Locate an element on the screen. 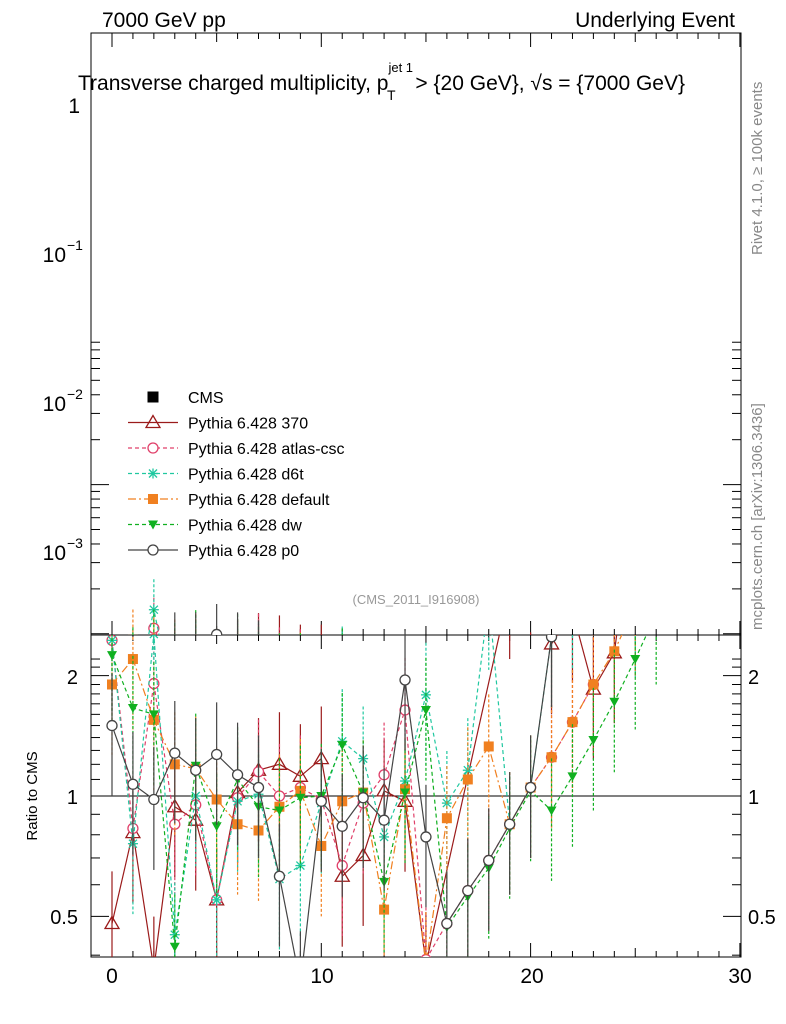 This screenshot has width=786, height=1024. header-right: Underlying Event is located at coordinates (655, 20).